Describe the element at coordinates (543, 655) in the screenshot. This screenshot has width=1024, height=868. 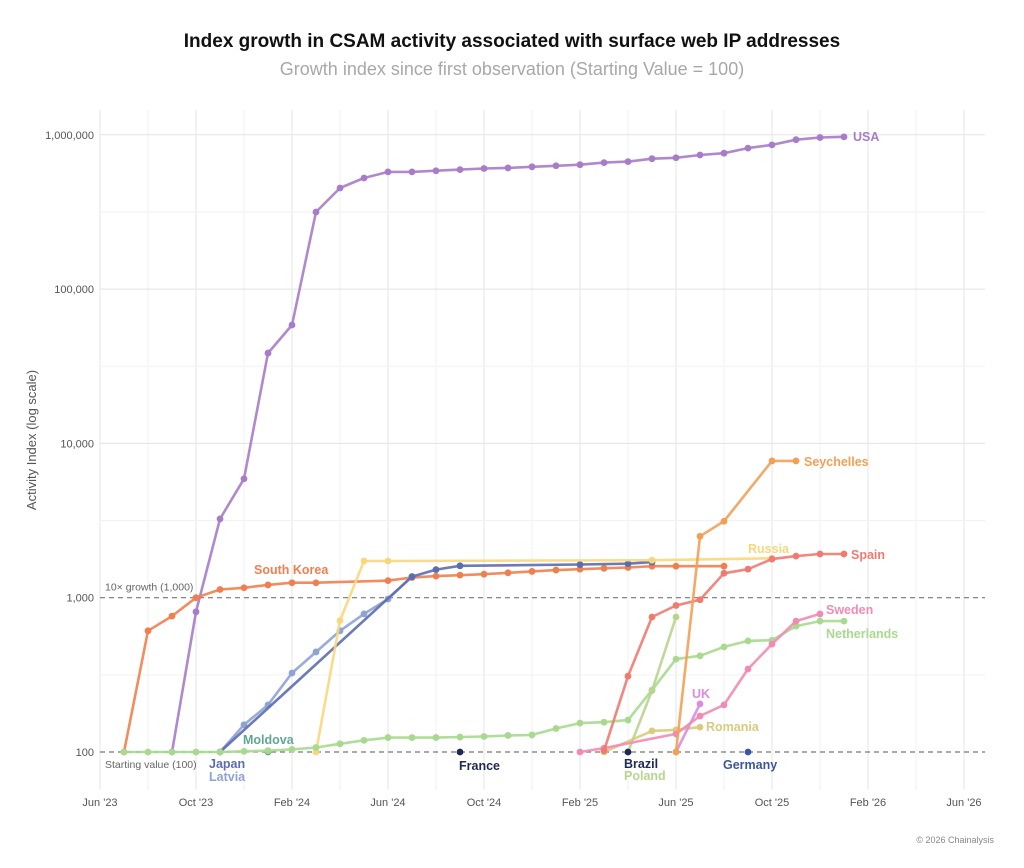
I see `series-line-russia` at that location.